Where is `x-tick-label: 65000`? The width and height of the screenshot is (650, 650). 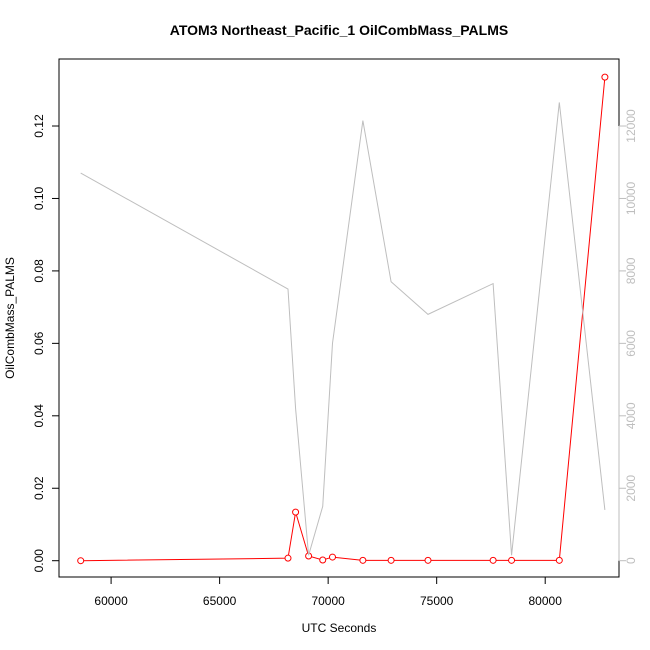
x-tick-label: 65000 is located at coordinates (220, 601).